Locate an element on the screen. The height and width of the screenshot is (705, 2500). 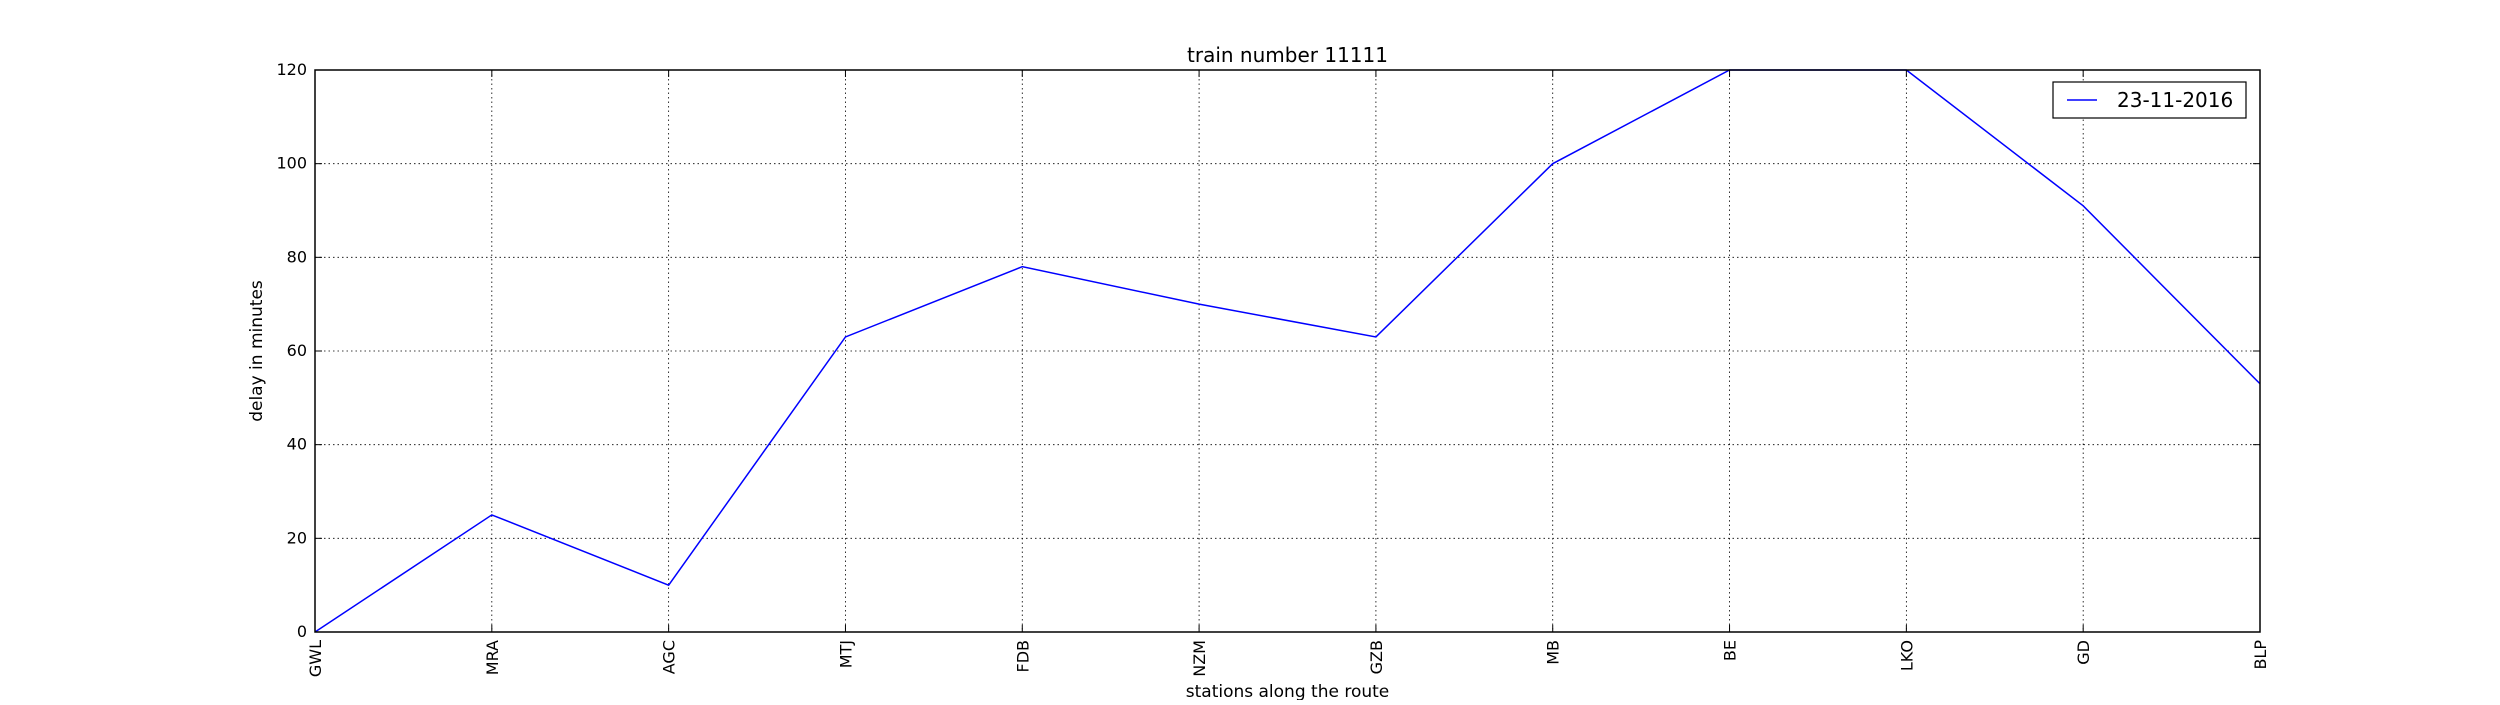
y-axis-title: delay in minutes is located at coordinates (257, 351).